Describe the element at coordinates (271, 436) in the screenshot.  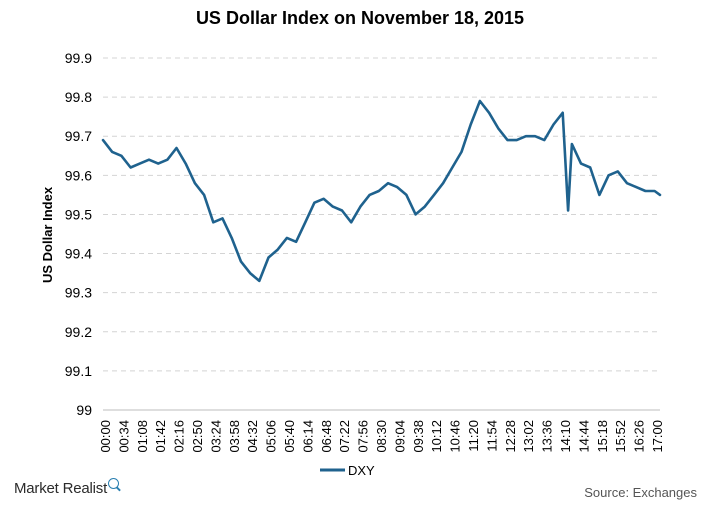
I see `x-tick-label: 05:06` at that location.